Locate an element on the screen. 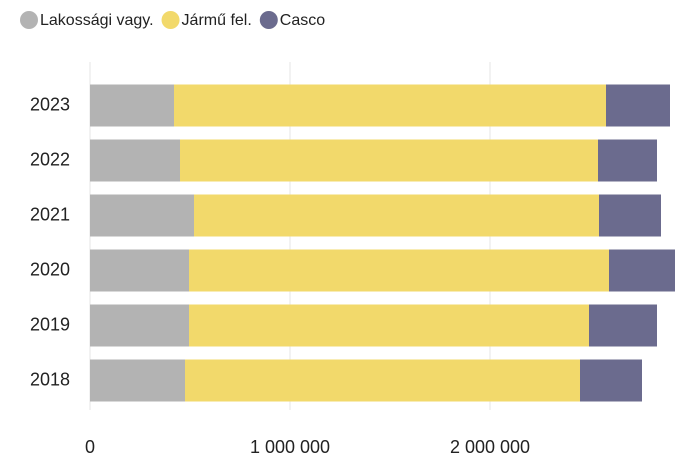  x-tick-label: 0 is located at coordinates (90, 447).